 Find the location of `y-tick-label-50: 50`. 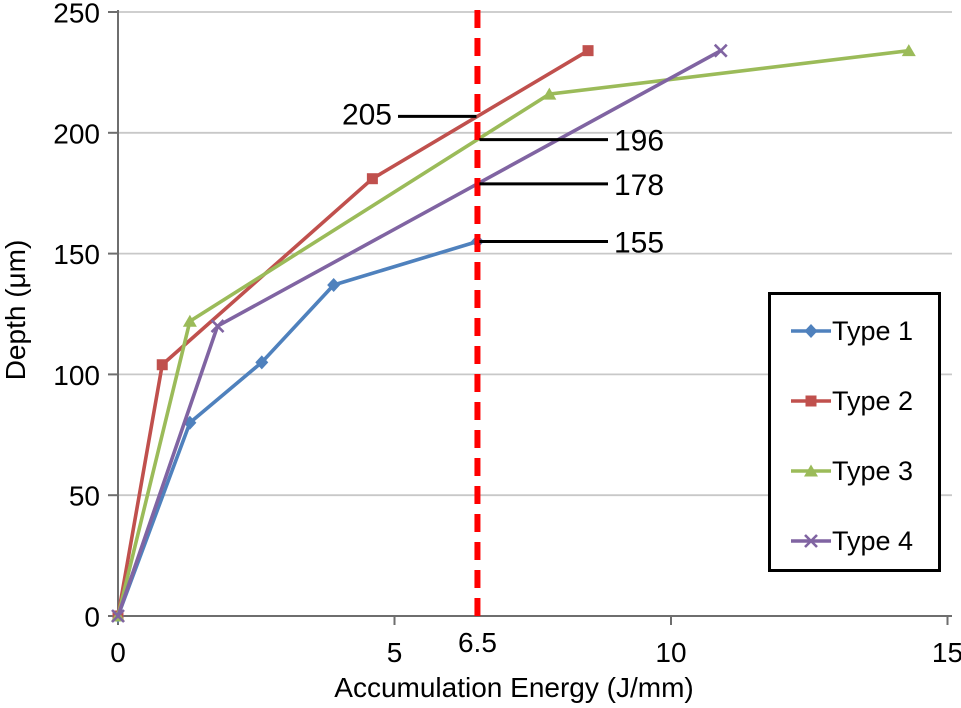

y-tick-label-50: 50 is located at coordinates (84, 496).